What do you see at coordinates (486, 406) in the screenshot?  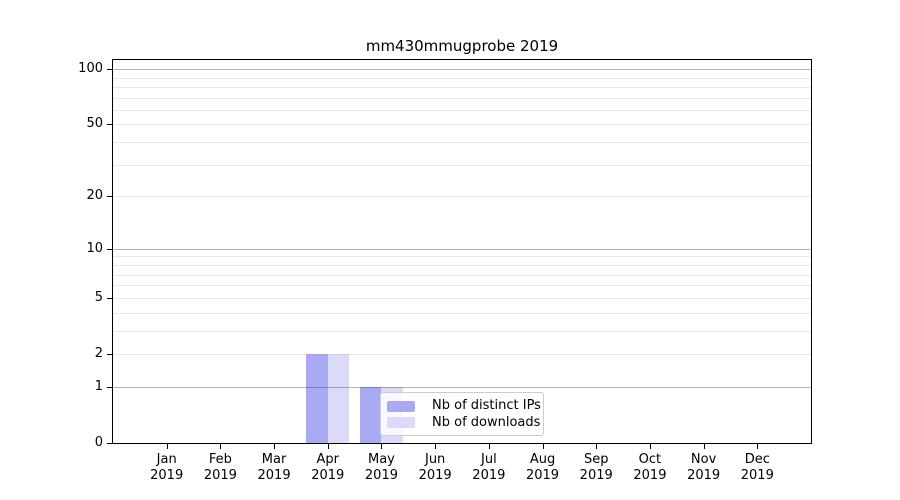 I see `legend-label: Nb of distinct IPs` at bounding box center [486, 406].